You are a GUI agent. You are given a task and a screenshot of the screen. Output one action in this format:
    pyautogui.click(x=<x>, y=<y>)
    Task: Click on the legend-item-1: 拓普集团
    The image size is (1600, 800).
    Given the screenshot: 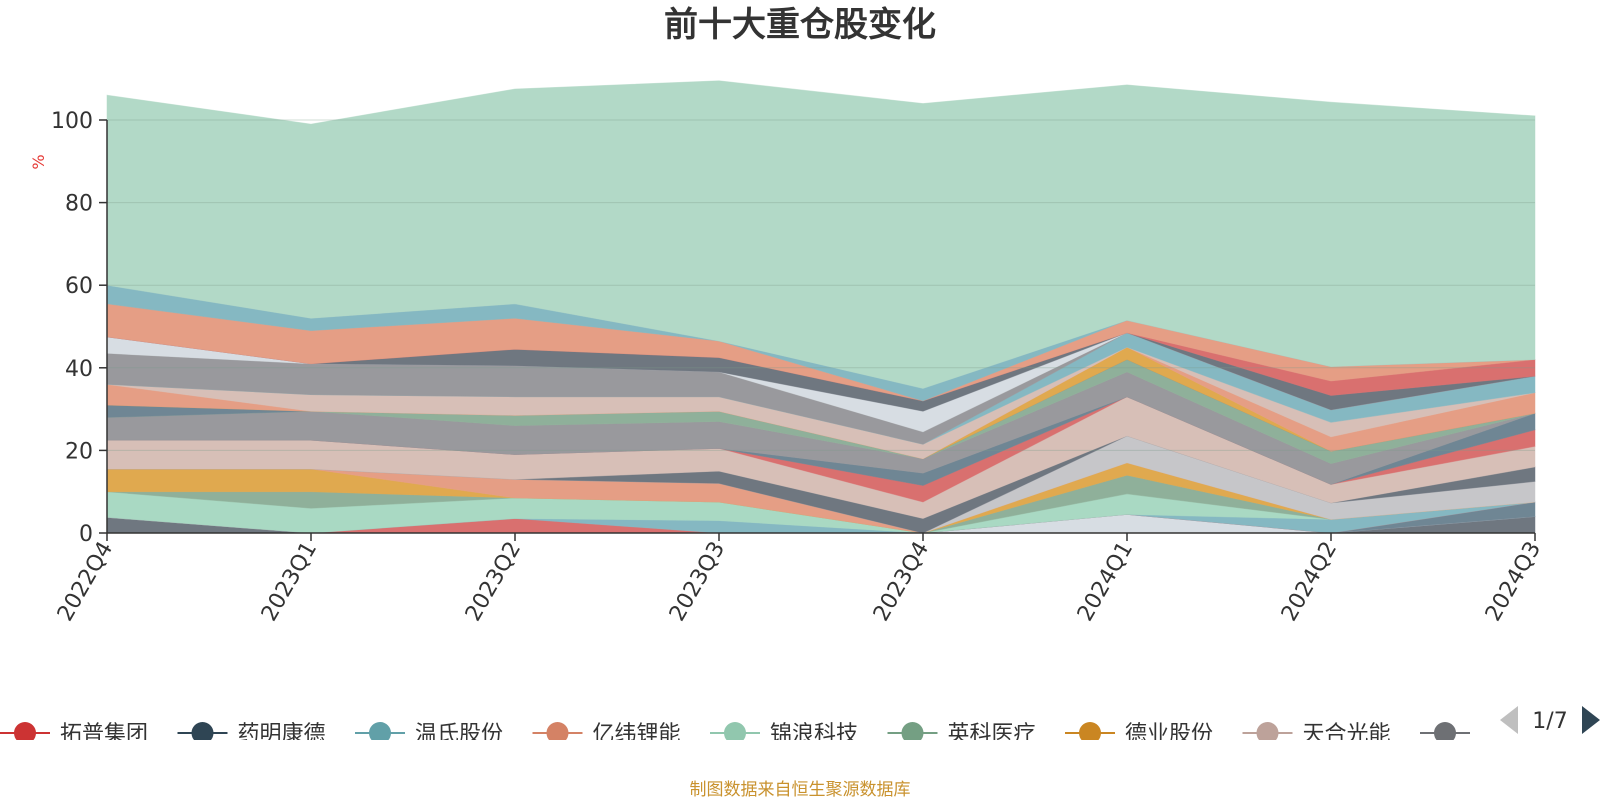 What is the action you would take?
    pyautogui.click(x=74, y=734)
    